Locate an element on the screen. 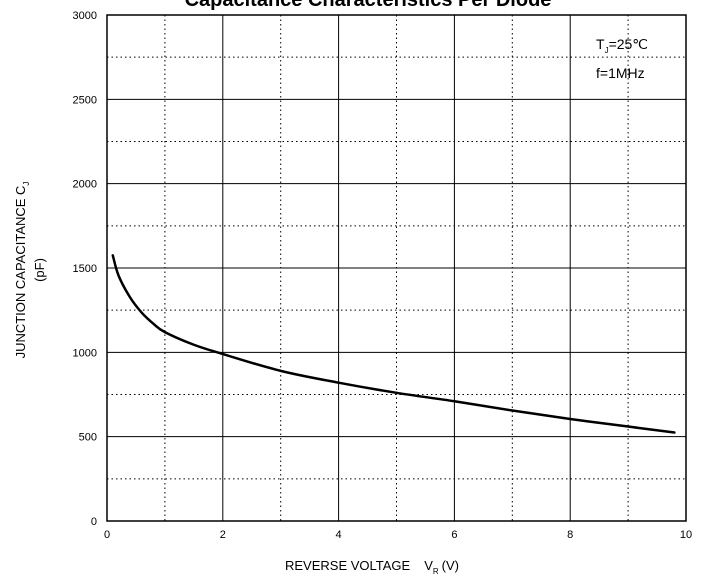 This screenshot has width=712, height=578. y-axis-label: JUNCTION CAPACITANCE CJ (pF) is located at coordinates (30, 270).